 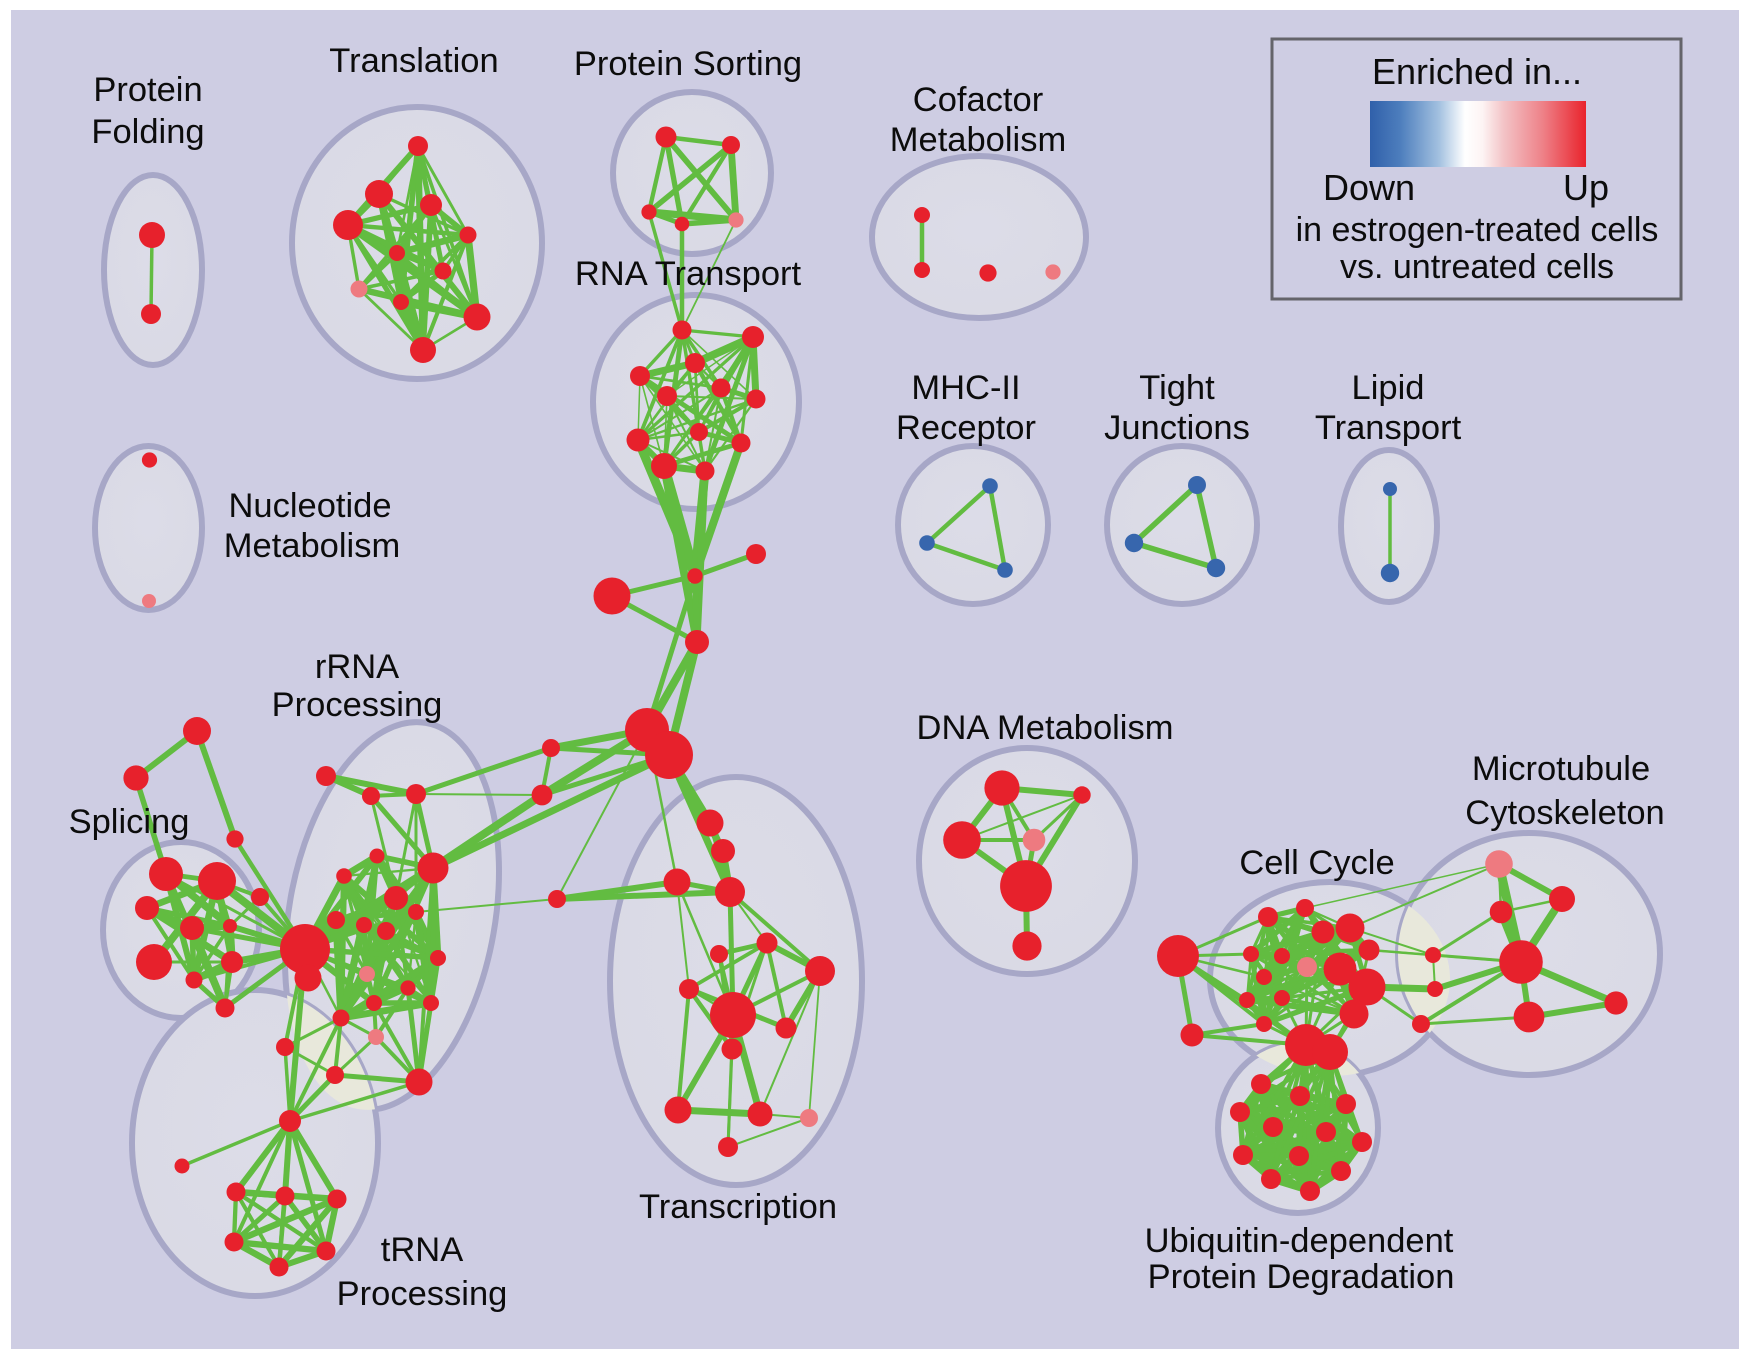 What do you see at coordinates (1564, 813) in the screenshot?
I see `svg-text: Cytoskeleton` at bounding box center [1564, 813].